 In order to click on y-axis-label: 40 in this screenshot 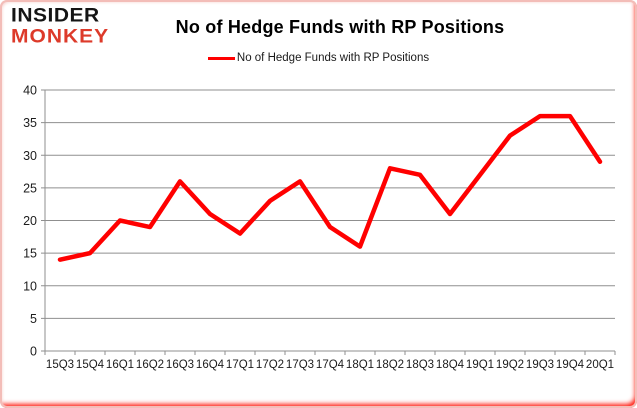, I will do `click(30, 91)`.